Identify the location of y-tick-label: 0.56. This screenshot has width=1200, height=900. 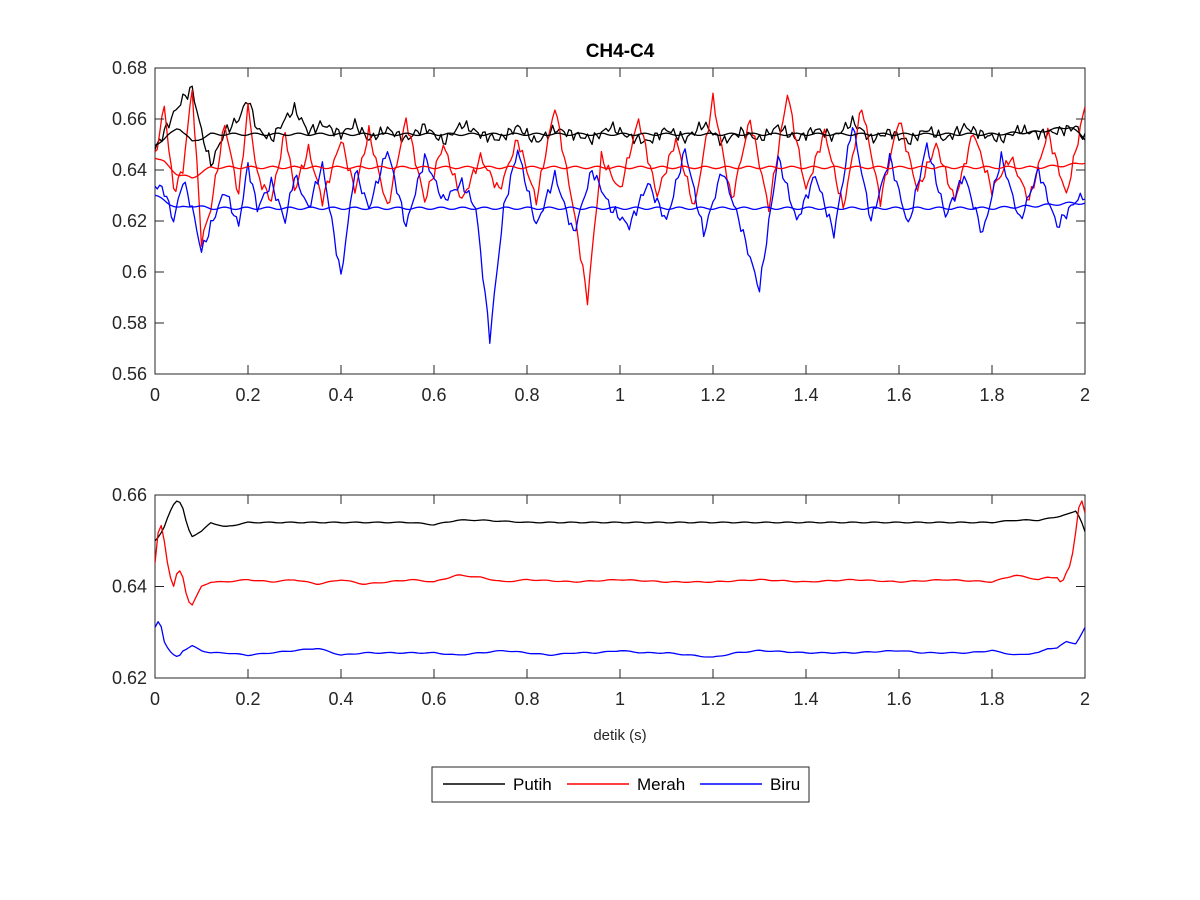
(129, 374).